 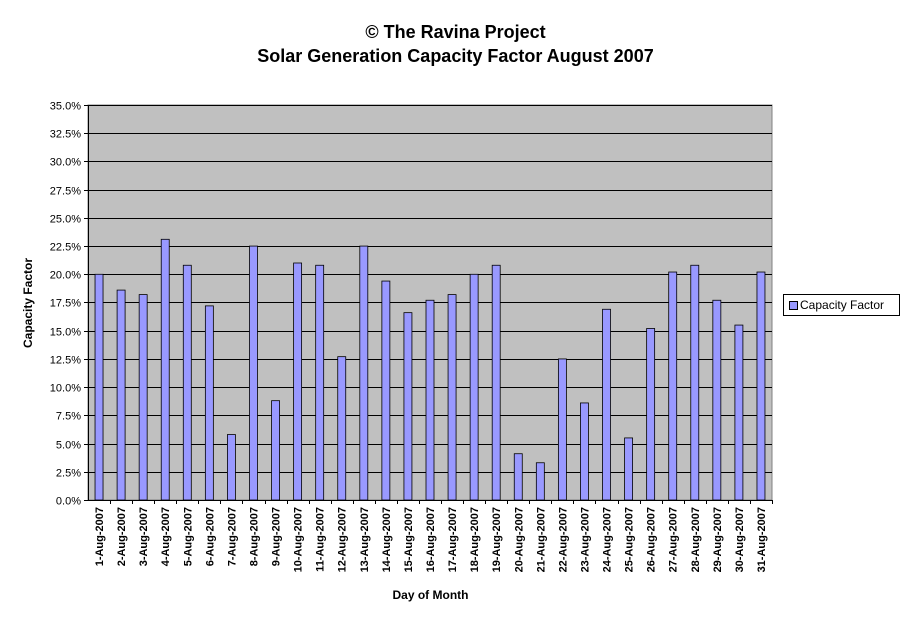 I want to click on x-tick-label: 3-Aug-2007, so click(x=144, y=536).